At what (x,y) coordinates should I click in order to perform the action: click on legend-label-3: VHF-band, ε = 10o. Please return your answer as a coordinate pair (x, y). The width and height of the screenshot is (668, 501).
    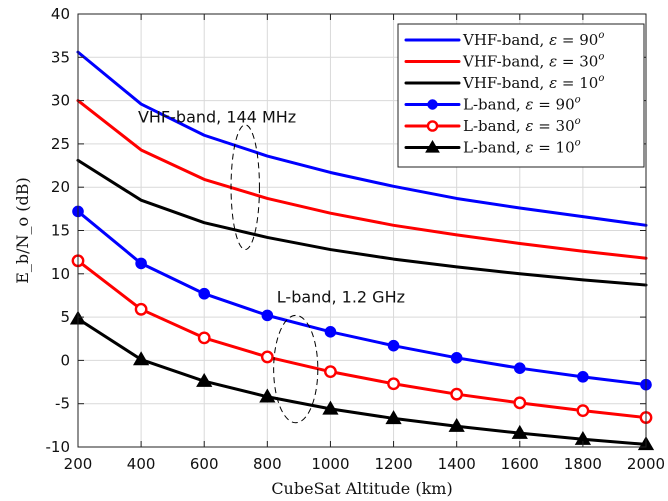
    Looking at the image, I should click on (533, 82).